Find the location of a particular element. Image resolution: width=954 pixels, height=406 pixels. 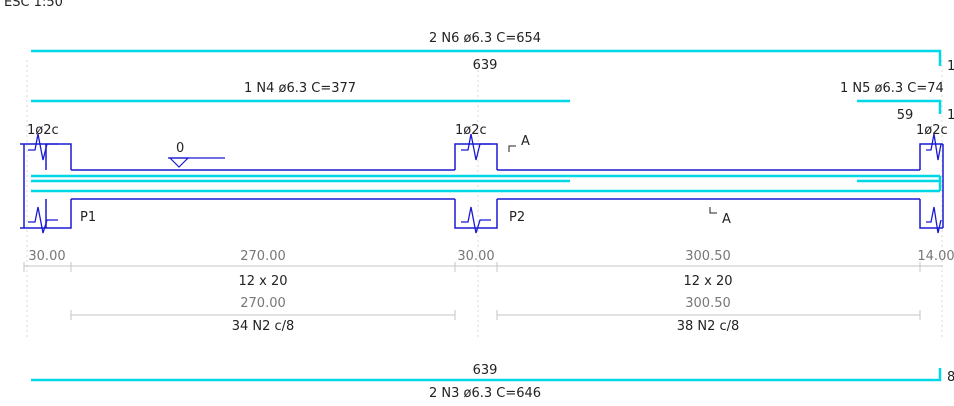

span-1-length: 270.00 is located at coordinates (263, 303).